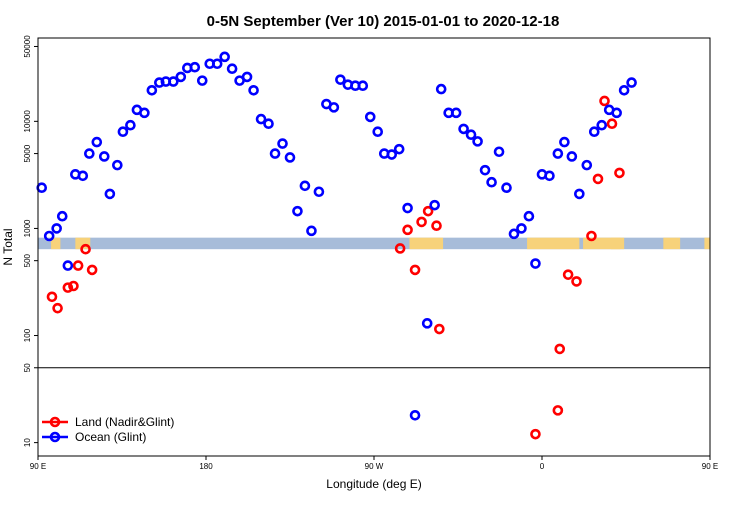  I want to click on legend-label-land: Land (Nadir&Glint), so click(124, 422).